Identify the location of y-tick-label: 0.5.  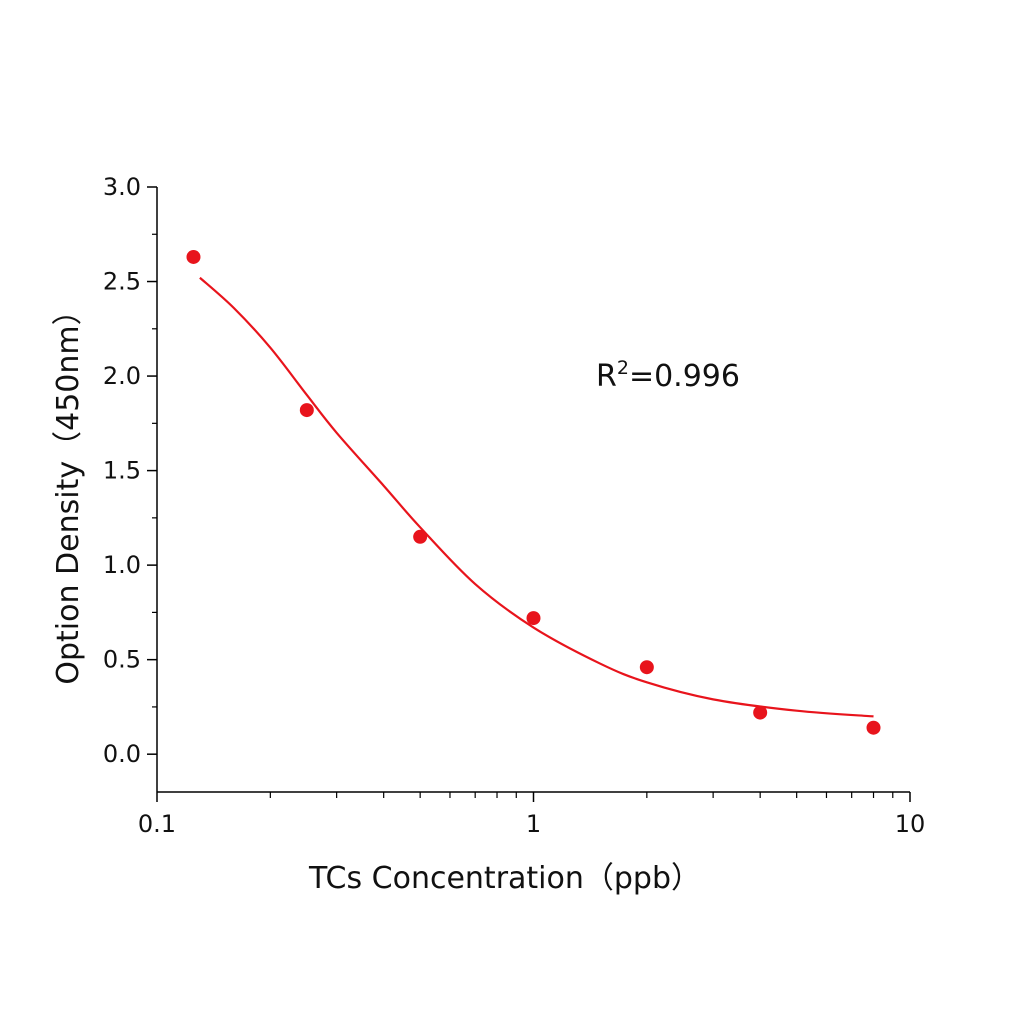
(122, 660).